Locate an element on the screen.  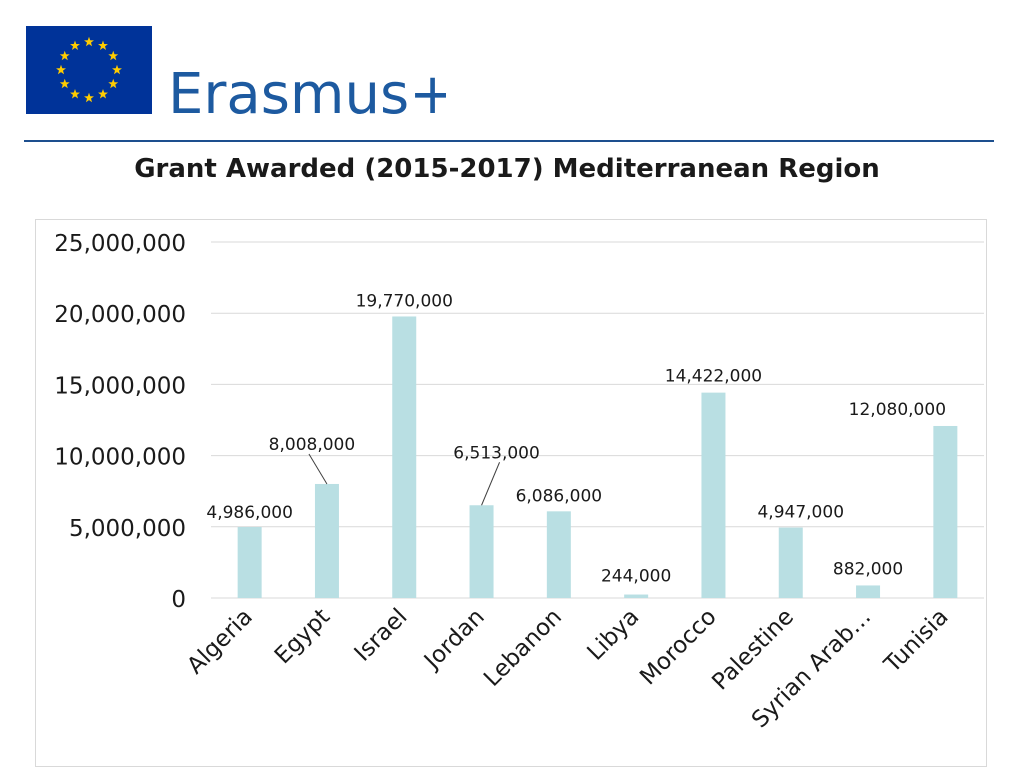
bar-syrian-arab is located at coordinates (868, 591).